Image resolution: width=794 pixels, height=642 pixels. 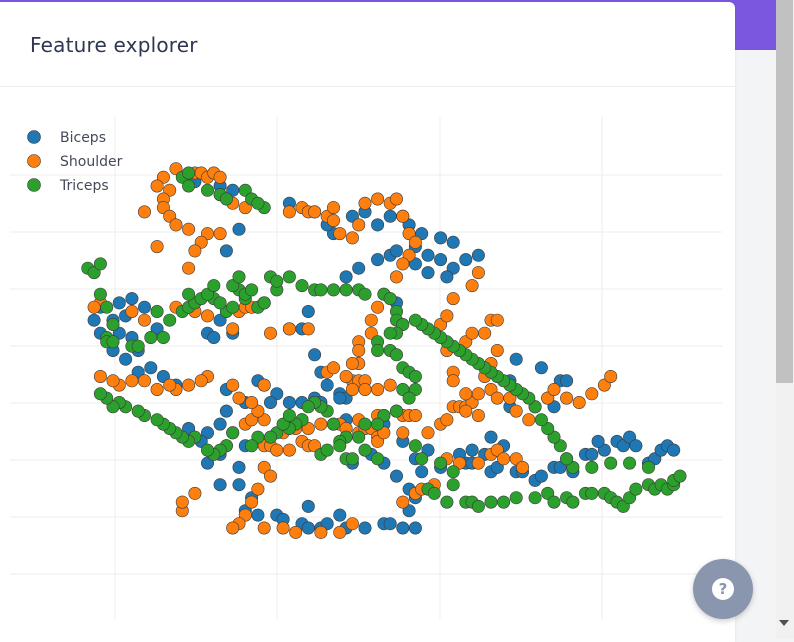 I want to click on vertical-scrollbar, so click(x=785, y=319).